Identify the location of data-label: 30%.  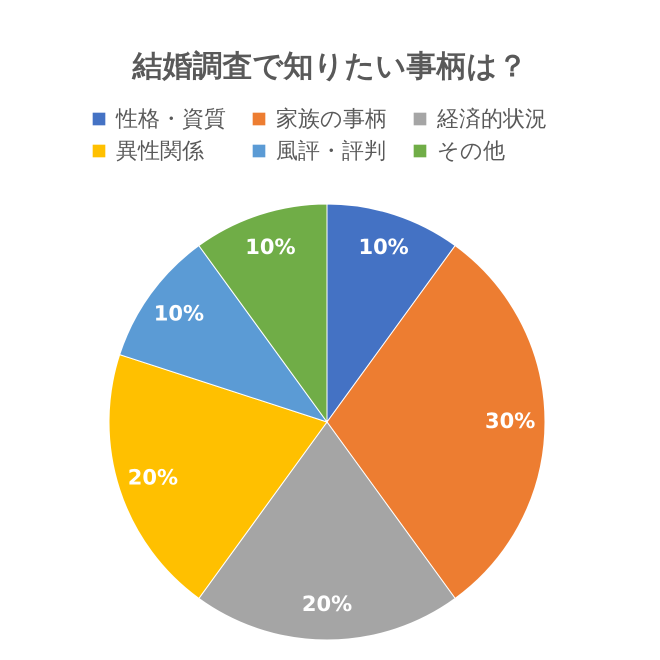
(510, 421).